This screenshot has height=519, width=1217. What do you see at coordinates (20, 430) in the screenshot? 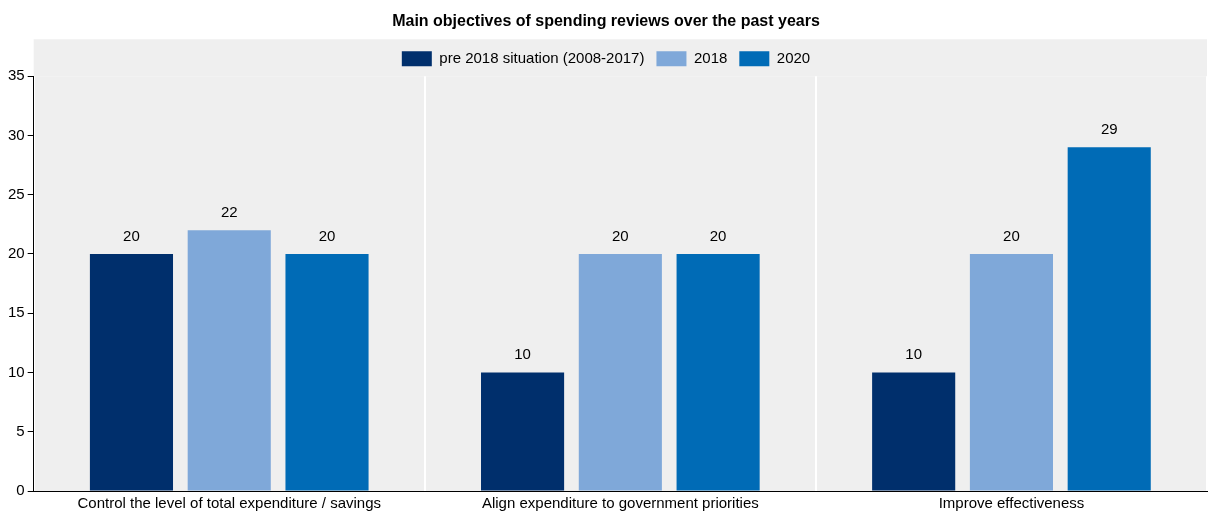
I see `y-tick-label: 5` at bounding box center [20, 430].